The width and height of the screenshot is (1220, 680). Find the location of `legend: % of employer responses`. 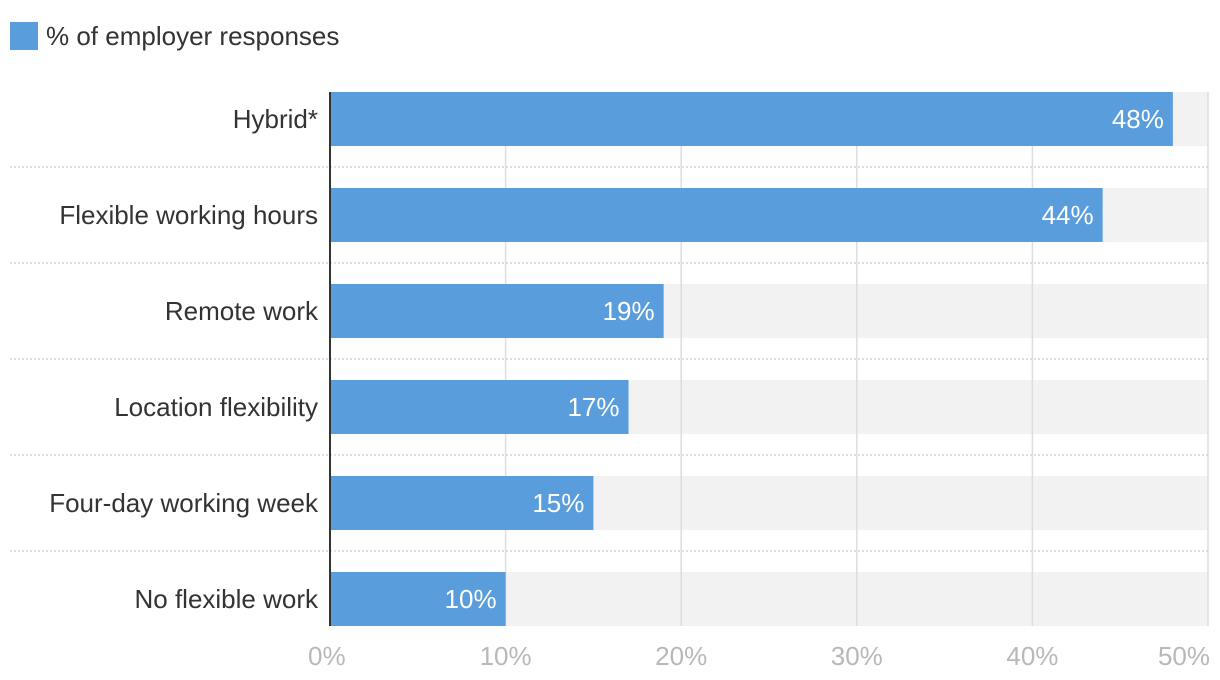

legend: % of employer responses is located at coordinates (174, 36).